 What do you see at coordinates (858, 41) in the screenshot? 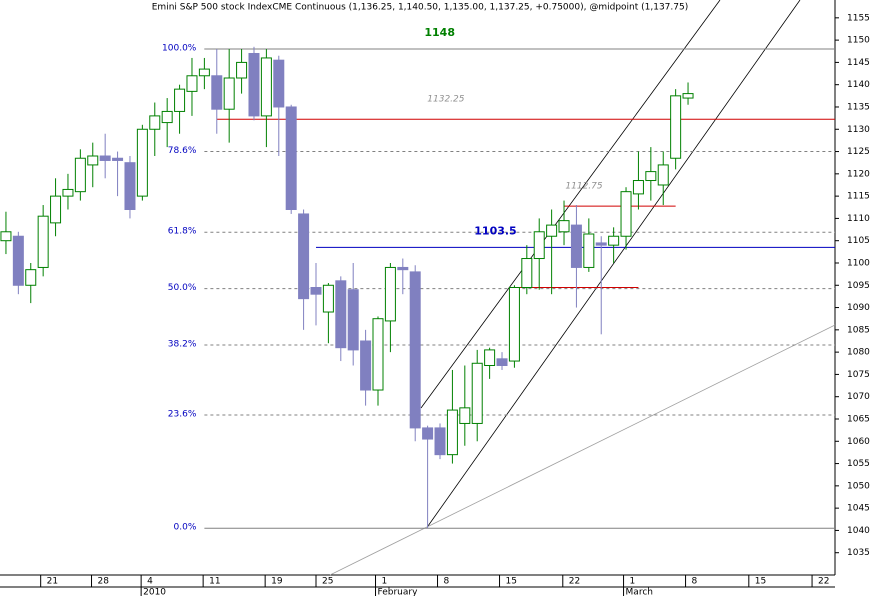
I see `y-tick-label: 1150` at bounding box center [858, 41].